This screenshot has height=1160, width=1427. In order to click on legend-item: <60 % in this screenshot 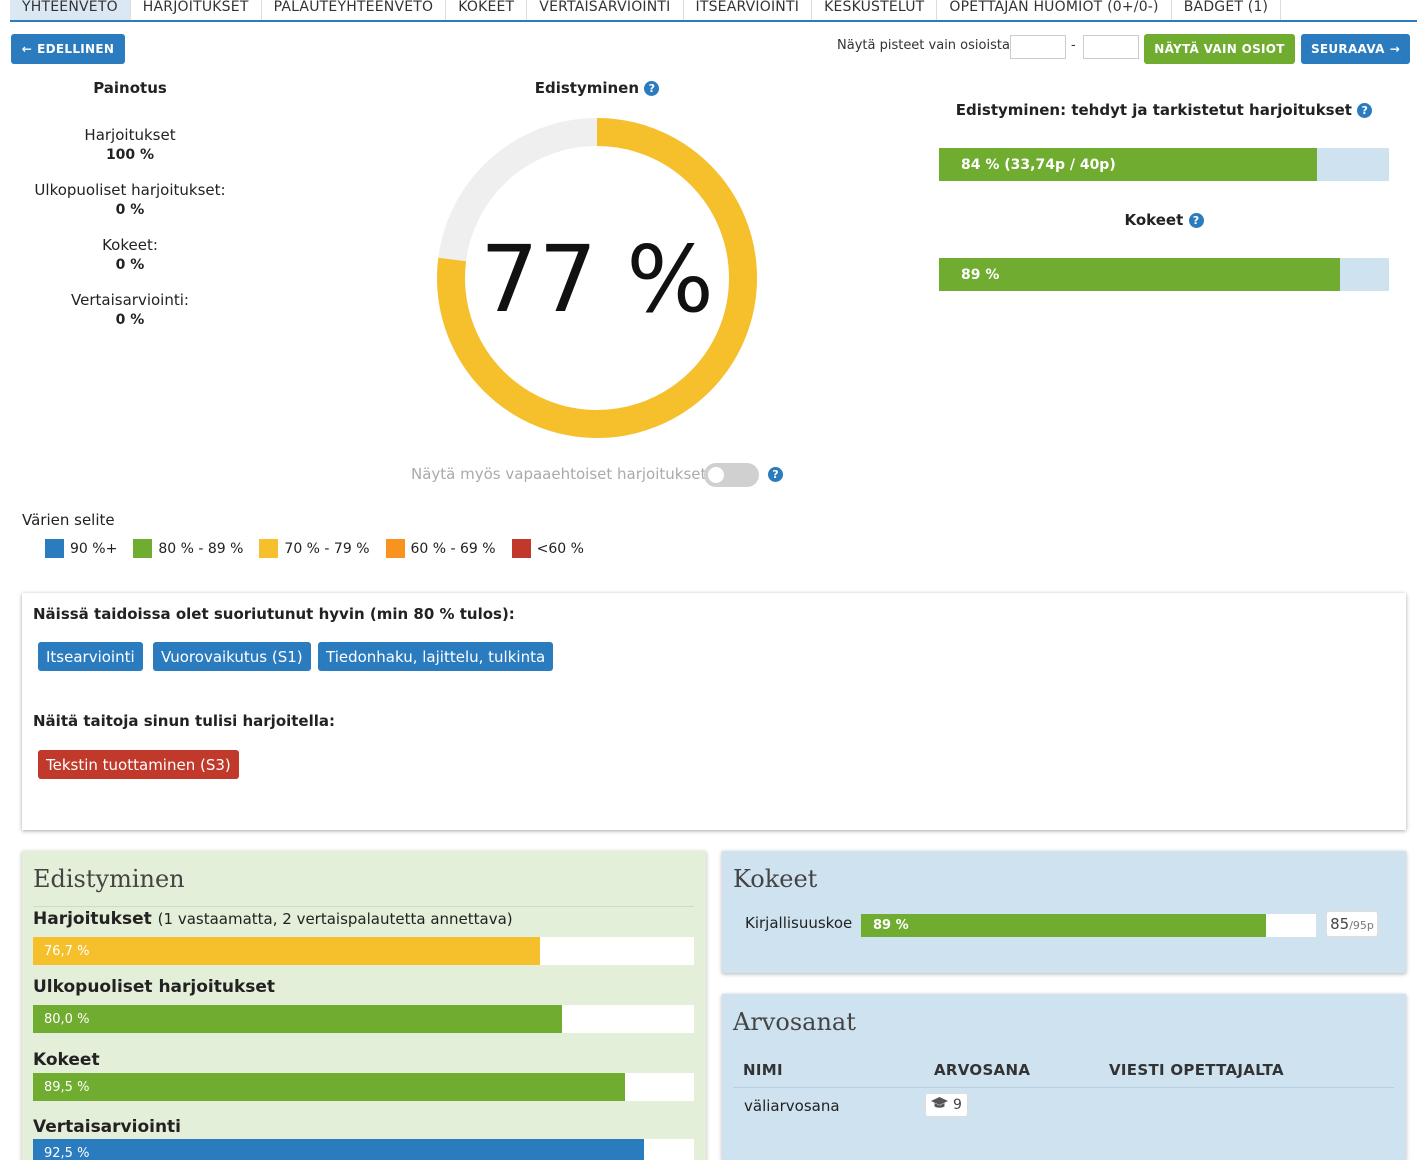, I will do `click(547, 548)`.